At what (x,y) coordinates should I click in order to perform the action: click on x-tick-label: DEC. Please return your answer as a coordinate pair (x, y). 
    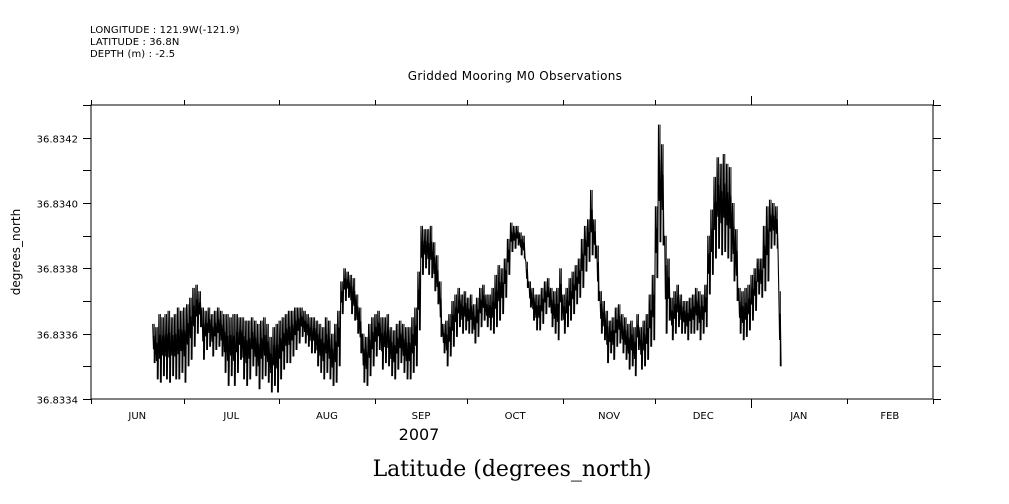
    Looking at the image, I should click on (703, 416).